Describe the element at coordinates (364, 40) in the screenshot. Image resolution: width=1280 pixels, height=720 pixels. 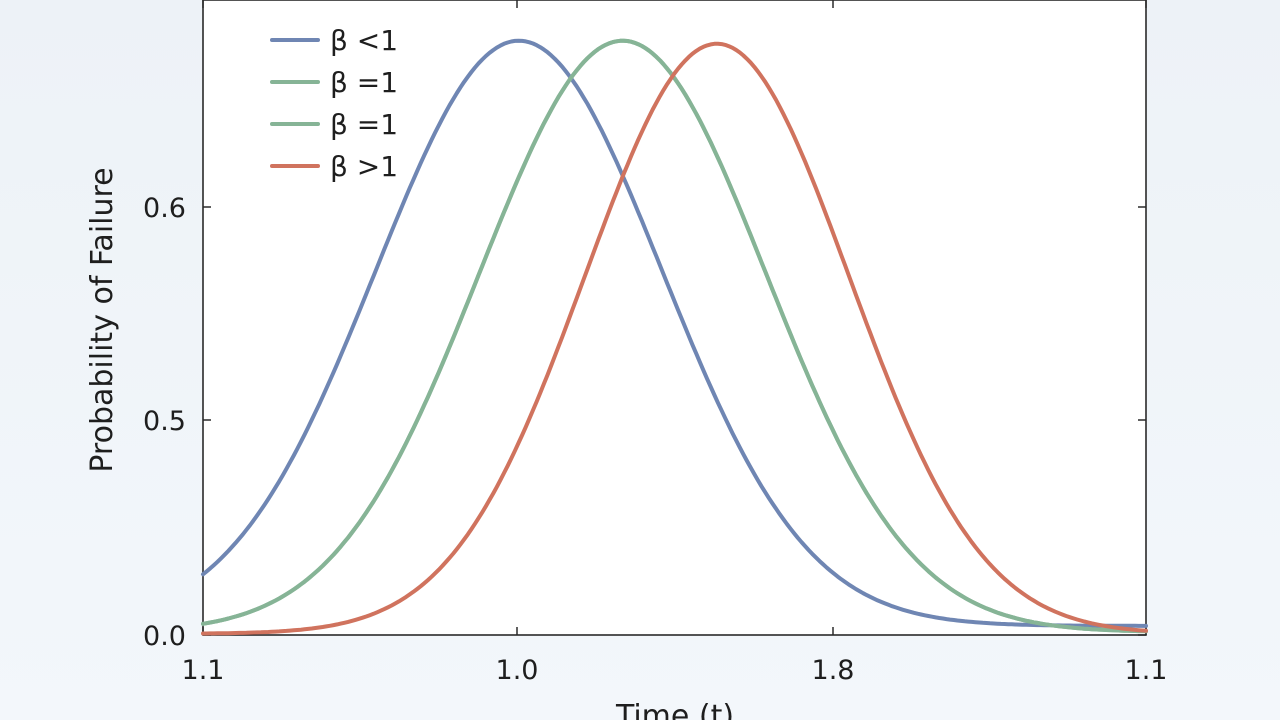
I see `legend-label: β <1` at that location.